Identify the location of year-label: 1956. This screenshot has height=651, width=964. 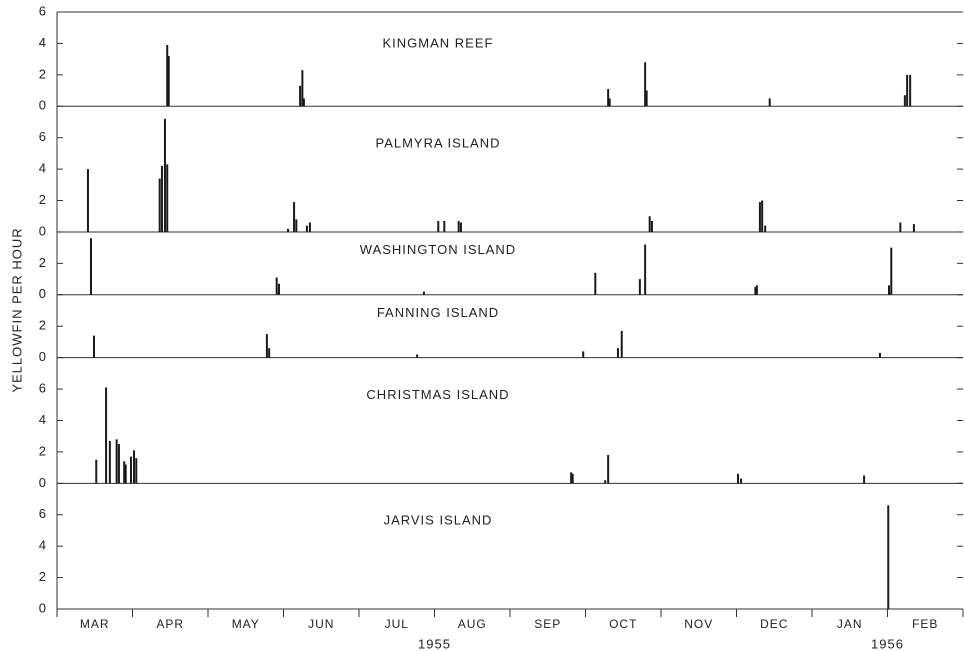
(887, 643).